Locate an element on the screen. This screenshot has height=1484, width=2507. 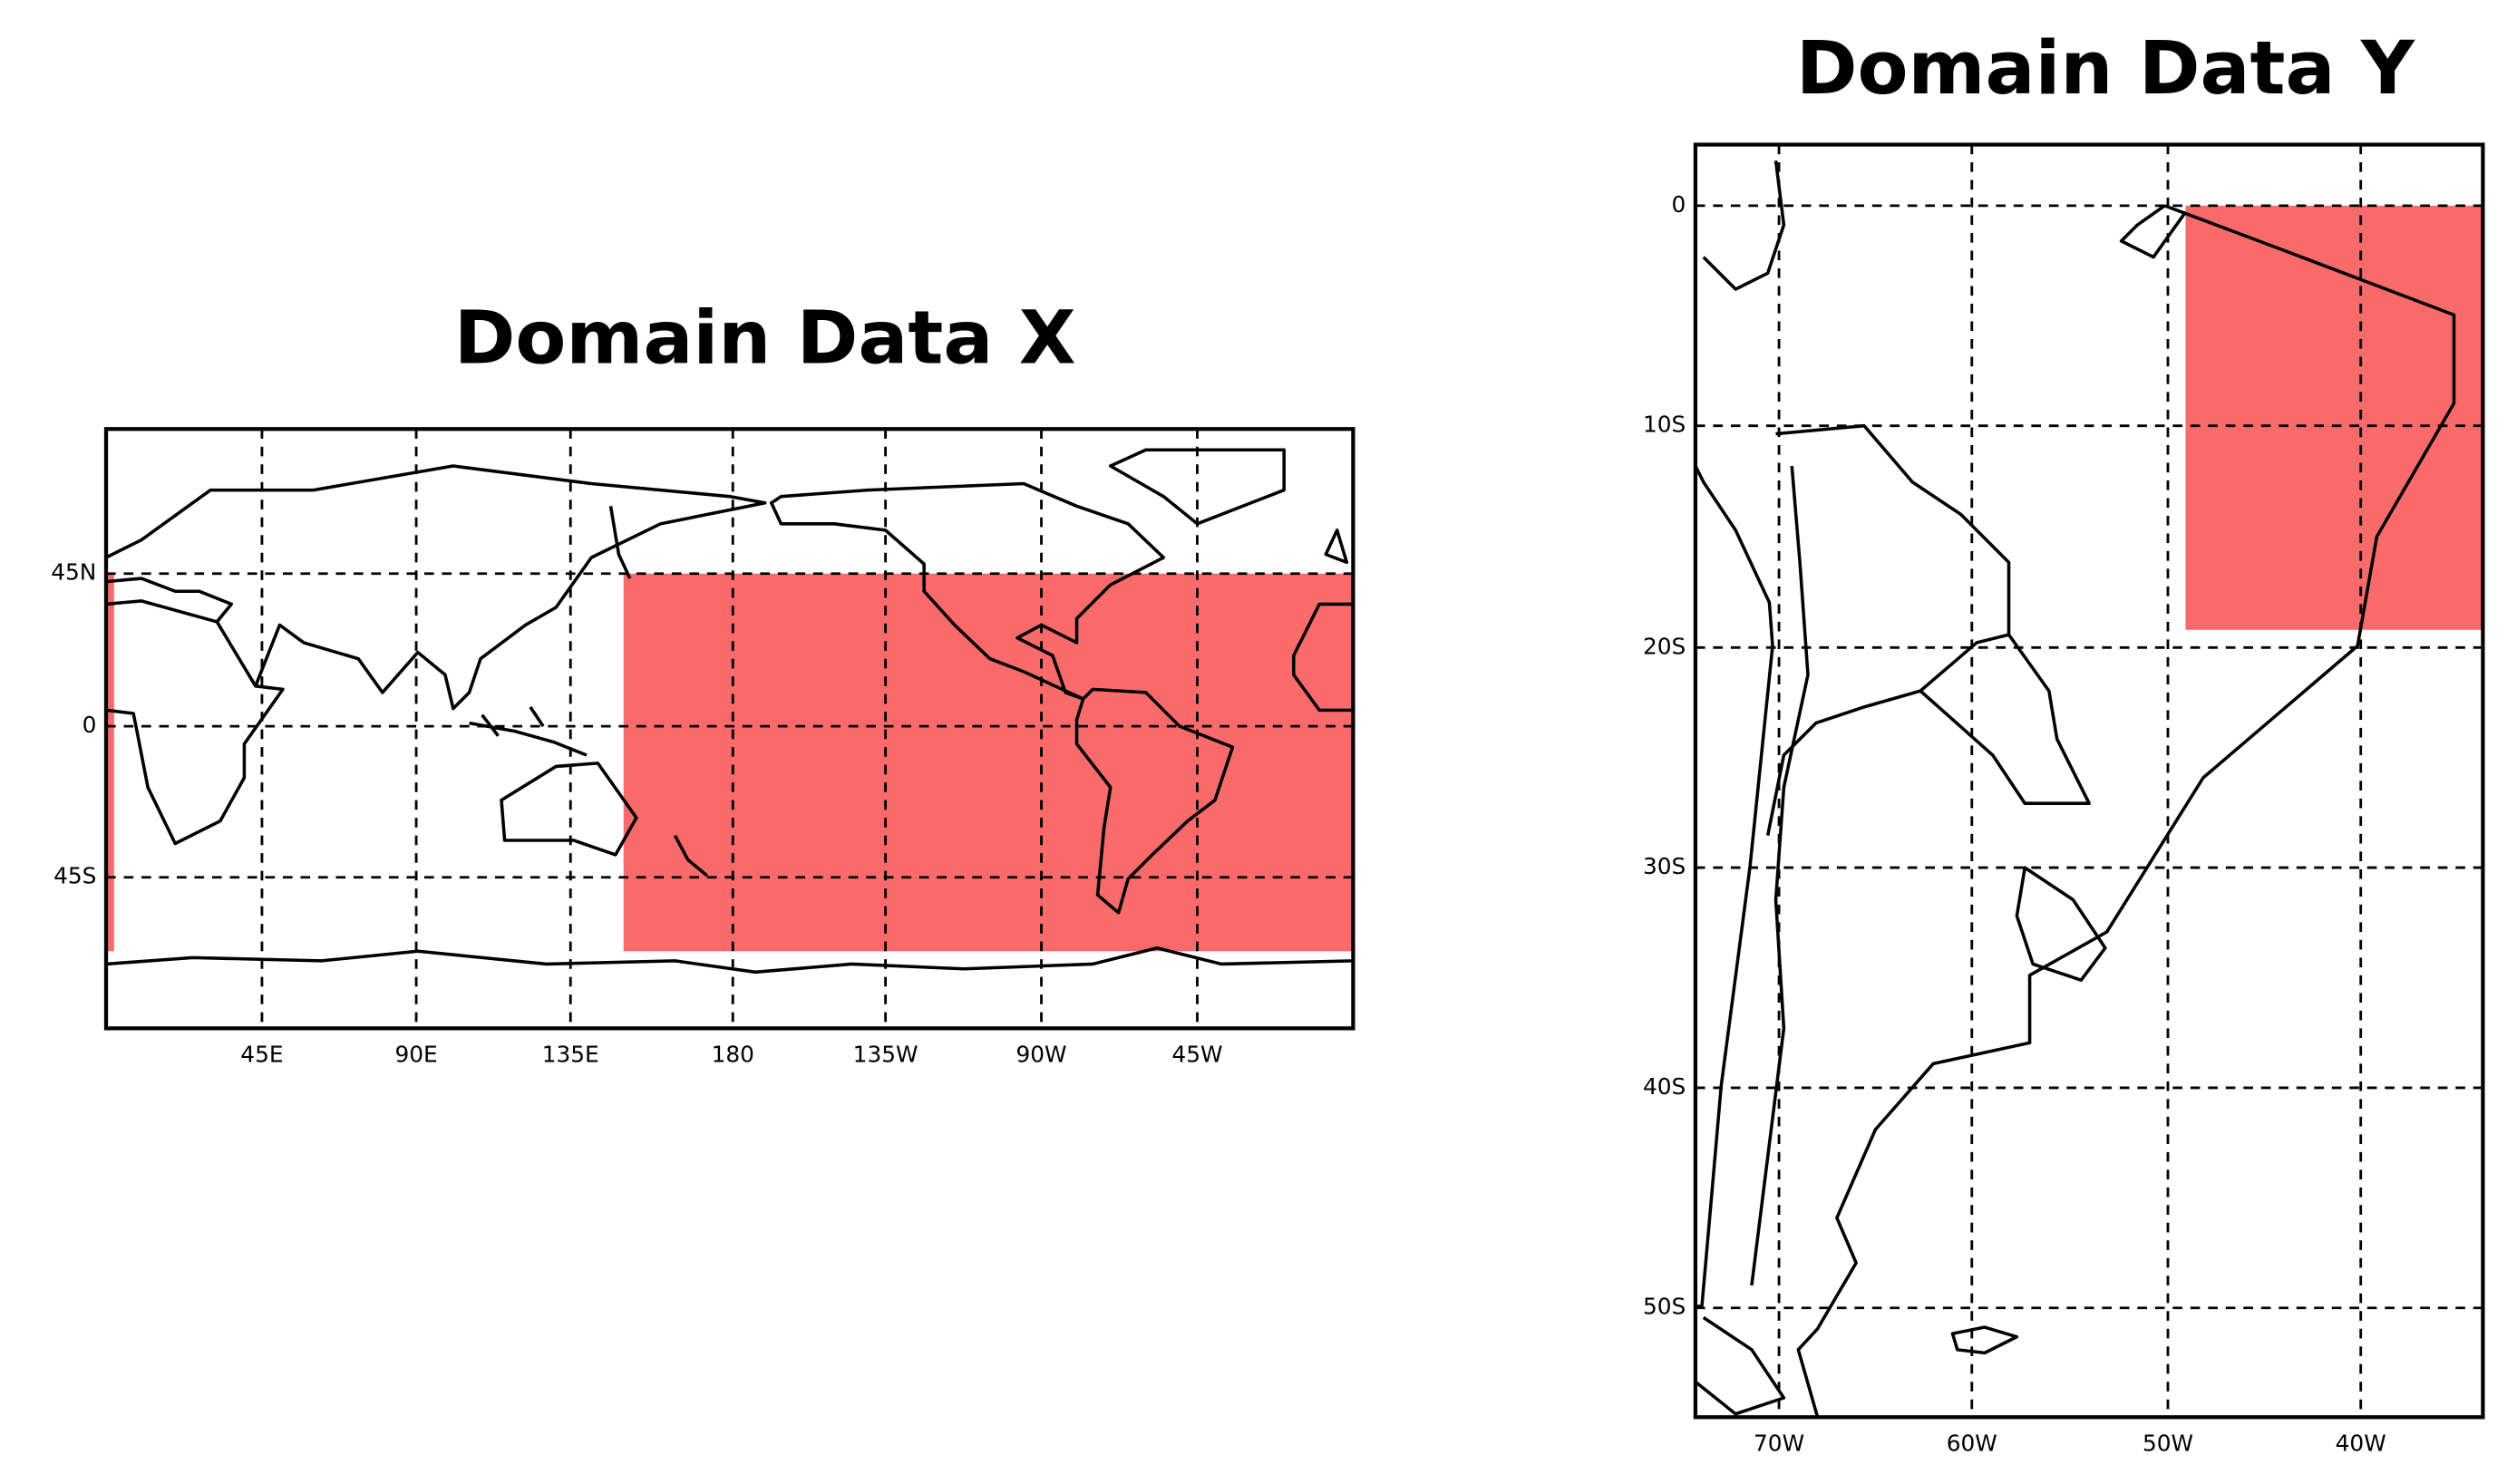
x-tick-label: 50W is located at coordinates (2168, 1443).